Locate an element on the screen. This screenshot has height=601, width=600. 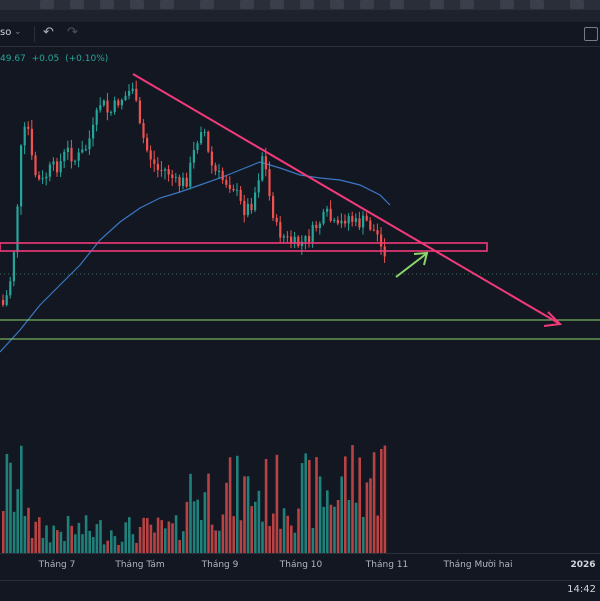
x-tick-label: Tháng 10 is located at coordinates (301, 565).